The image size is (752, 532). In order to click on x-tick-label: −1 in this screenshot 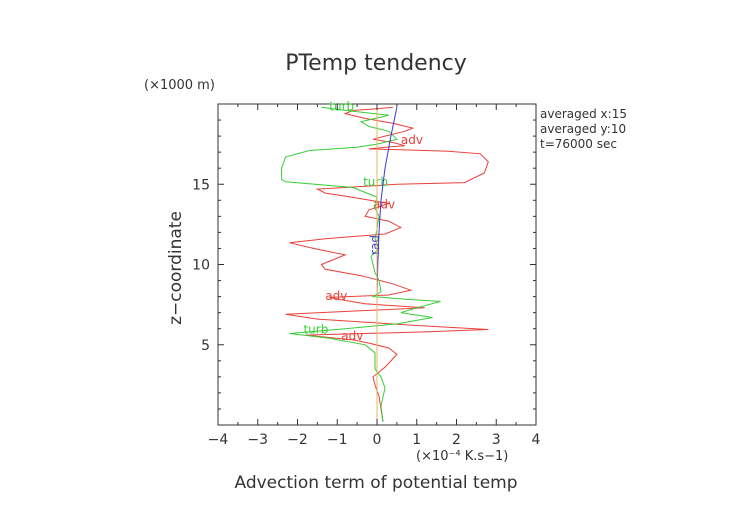, I will do `click(337, 440)`.